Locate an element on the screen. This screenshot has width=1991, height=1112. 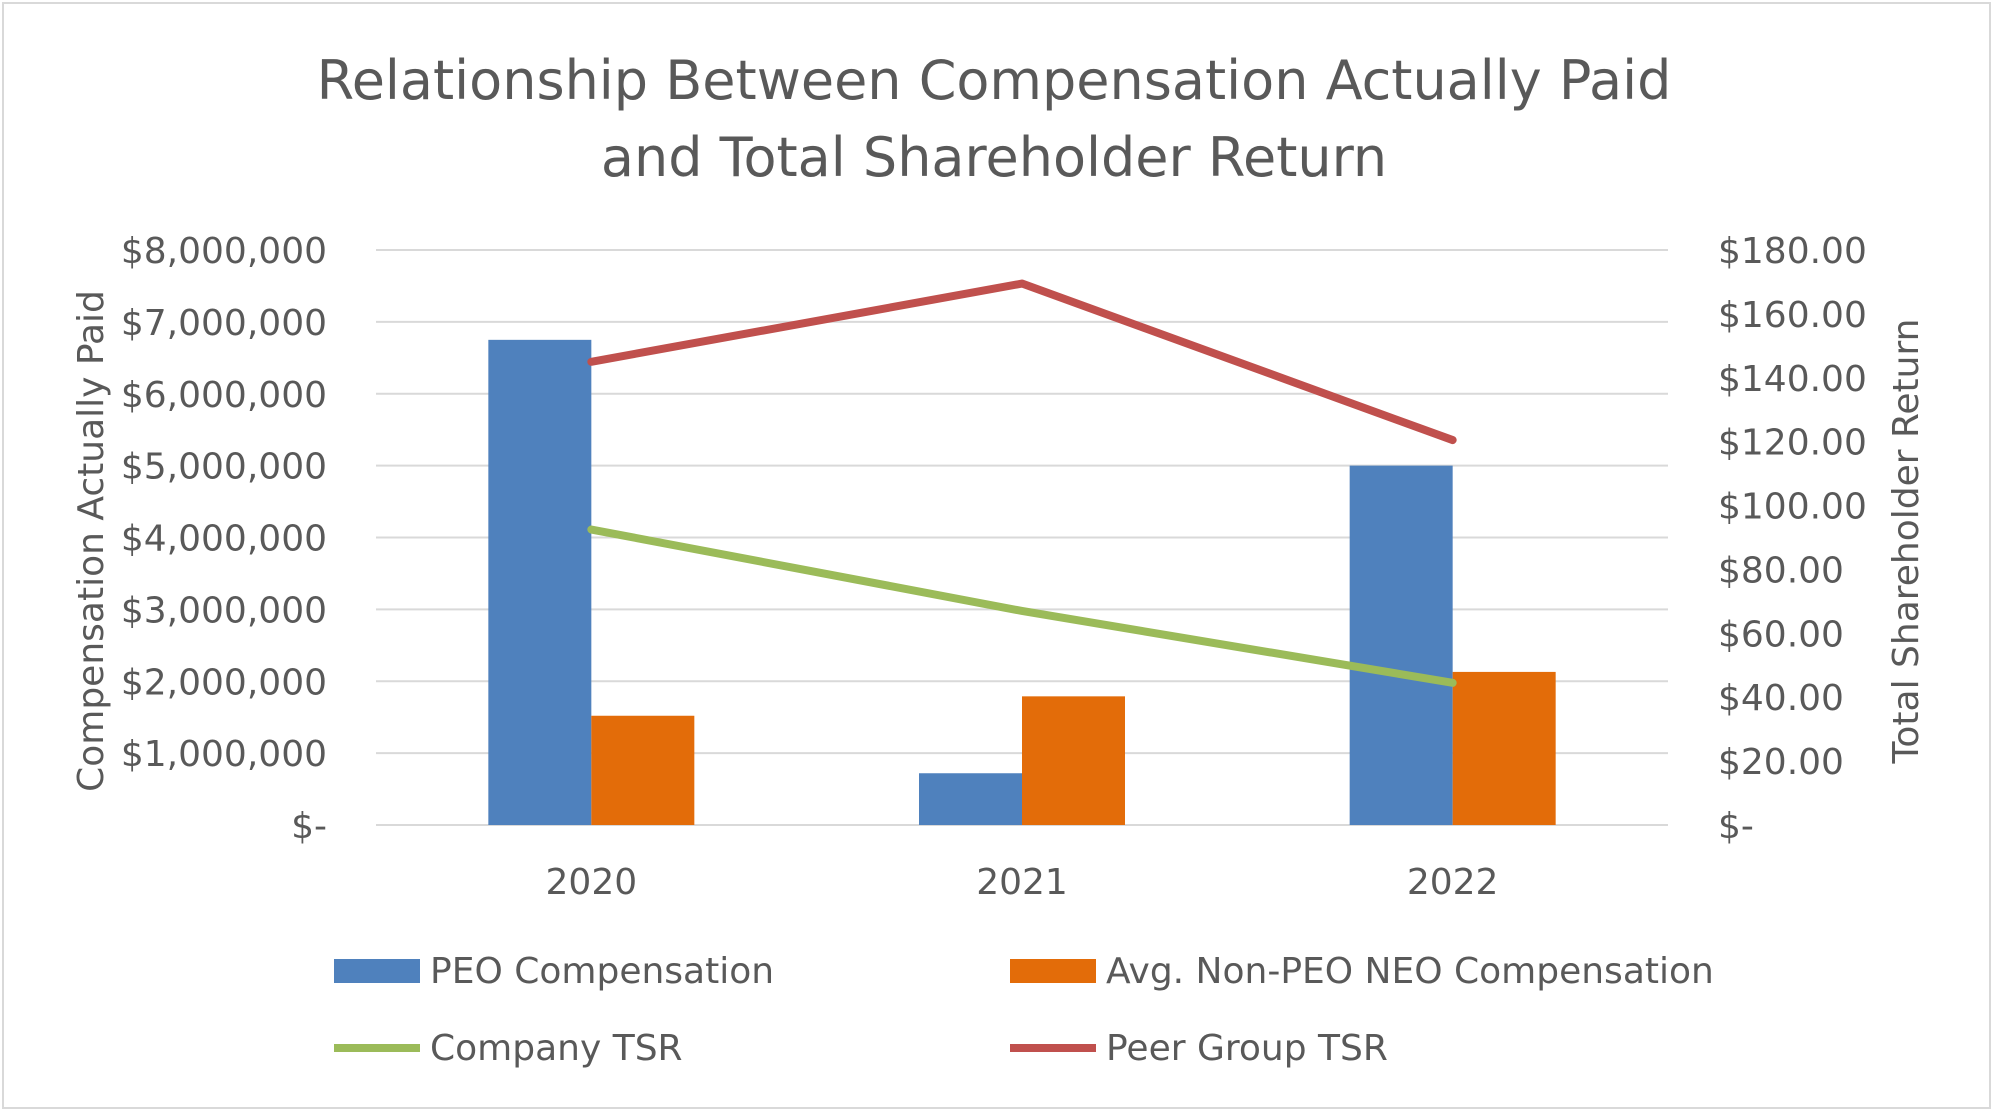
legend-label-peo-compensation: PEO Compensation is located at coordinates (602, 971).